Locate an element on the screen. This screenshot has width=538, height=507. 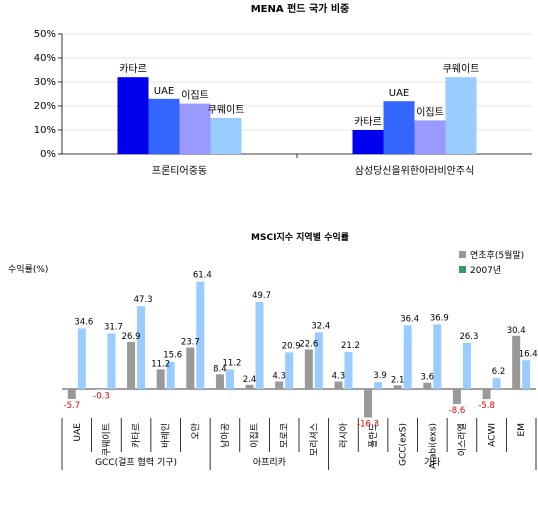
data-label-2007: 36.4 is located at coordinates (409, 319).